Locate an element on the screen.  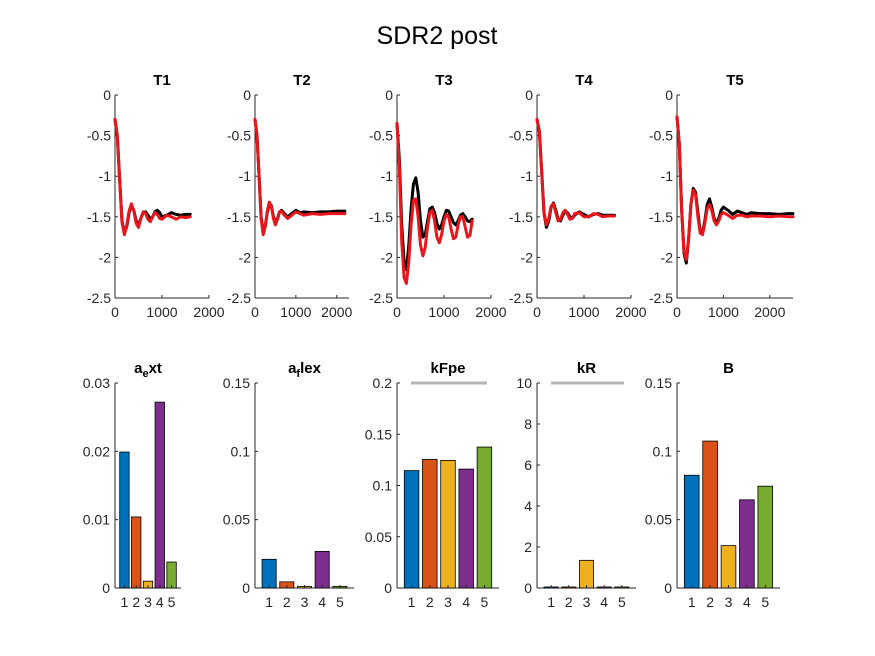
y-tick-label: 4 is located at coordinates (528, 506).